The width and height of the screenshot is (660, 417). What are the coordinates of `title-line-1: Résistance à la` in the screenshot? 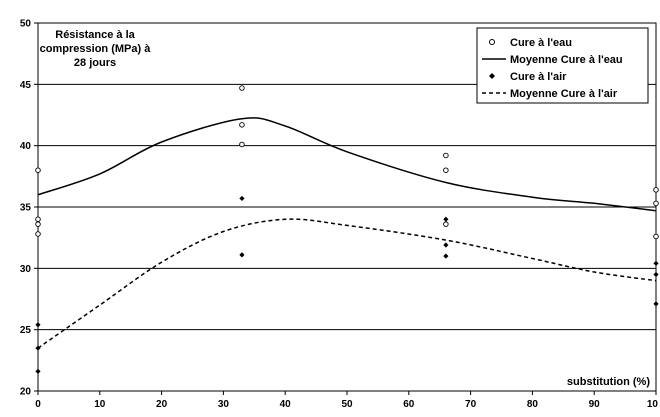 It's located at (95, 35).